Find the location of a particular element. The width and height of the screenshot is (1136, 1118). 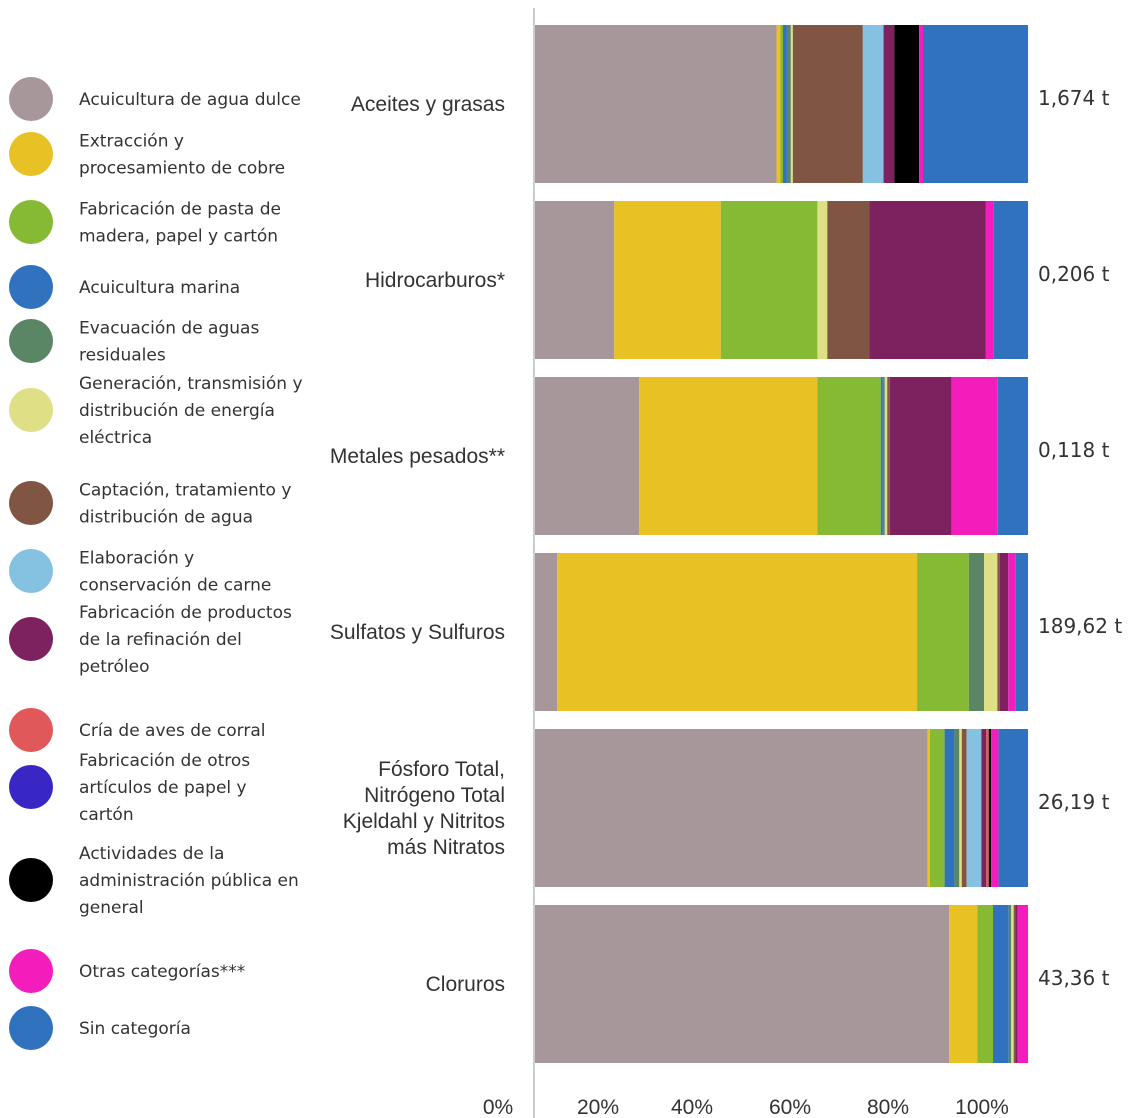

bar-segment-sulfatos-y-sulfuros-evacuacion-de-aguas-residuales is located at coordinates (976, 632).